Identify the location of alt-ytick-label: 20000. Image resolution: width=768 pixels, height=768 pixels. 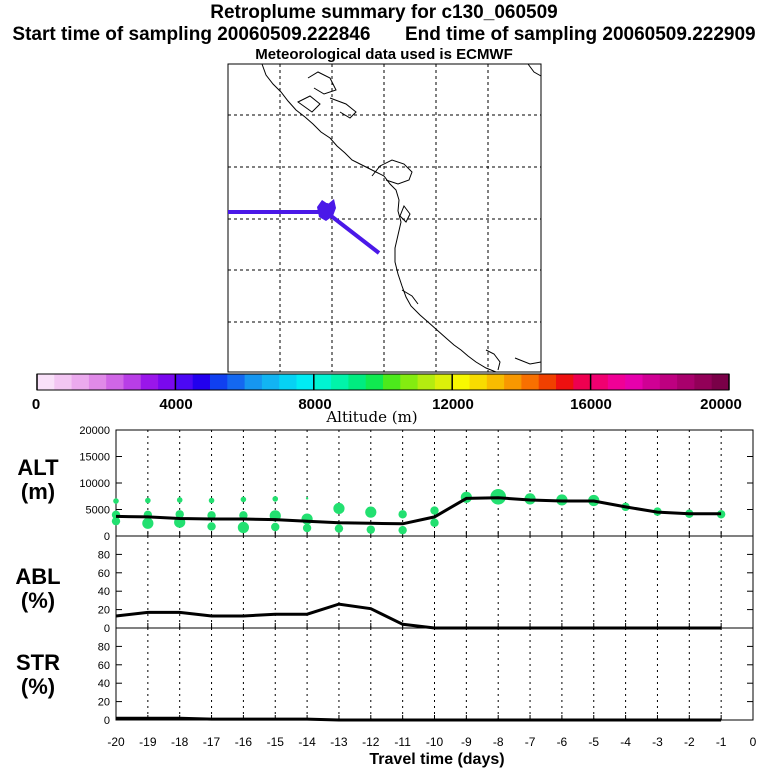
(94, 431).